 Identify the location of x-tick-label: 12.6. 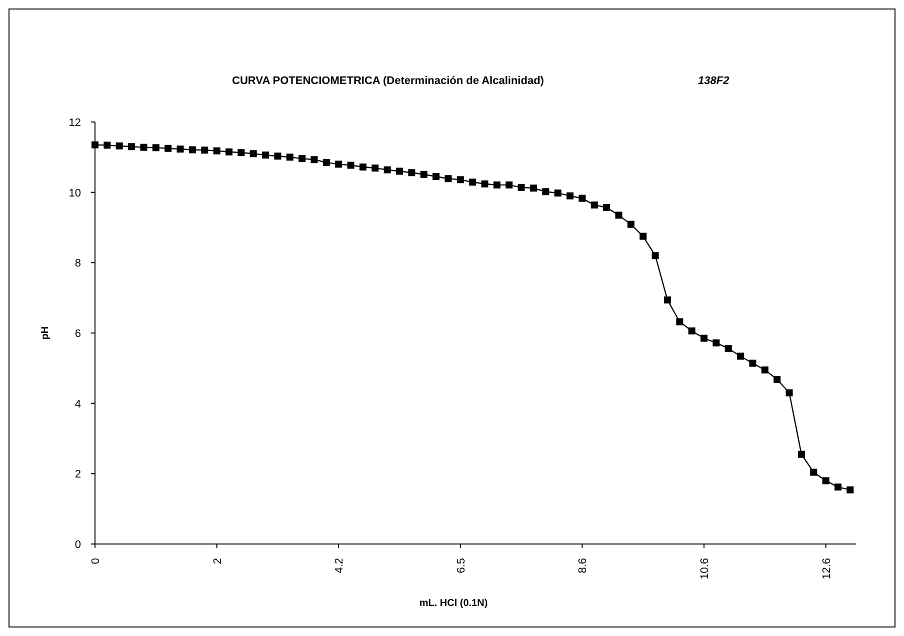
(826, 569).